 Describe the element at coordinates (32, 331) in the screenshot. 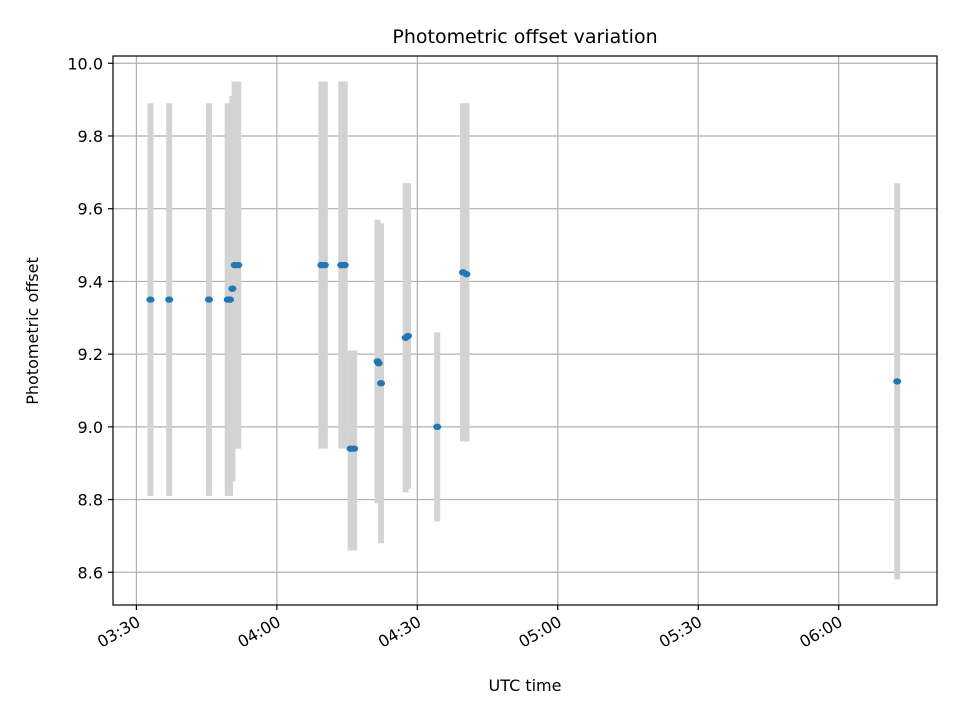

I see `y-axis-label: Photometric offset` at that location.